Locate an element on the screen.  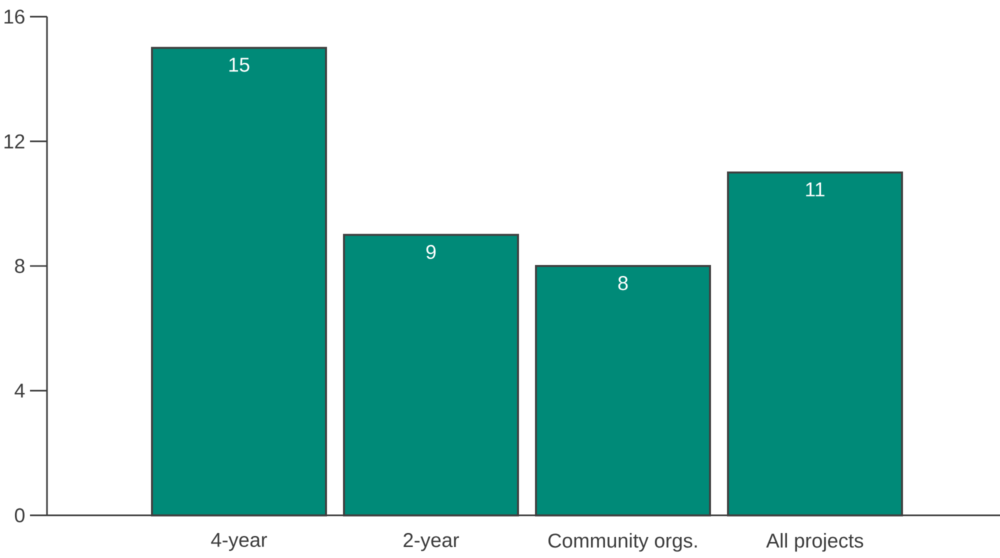
y-tick-label: 12 is located at coordinates (14, 141).